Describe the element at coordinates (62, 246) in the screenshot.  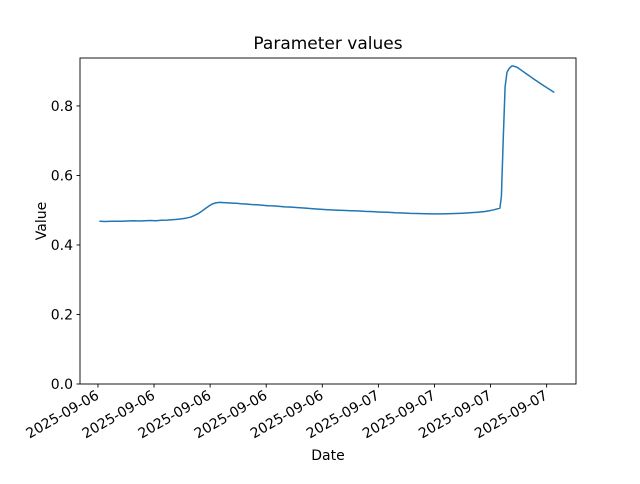
I see `y-tick-label: 0.4` at that location.